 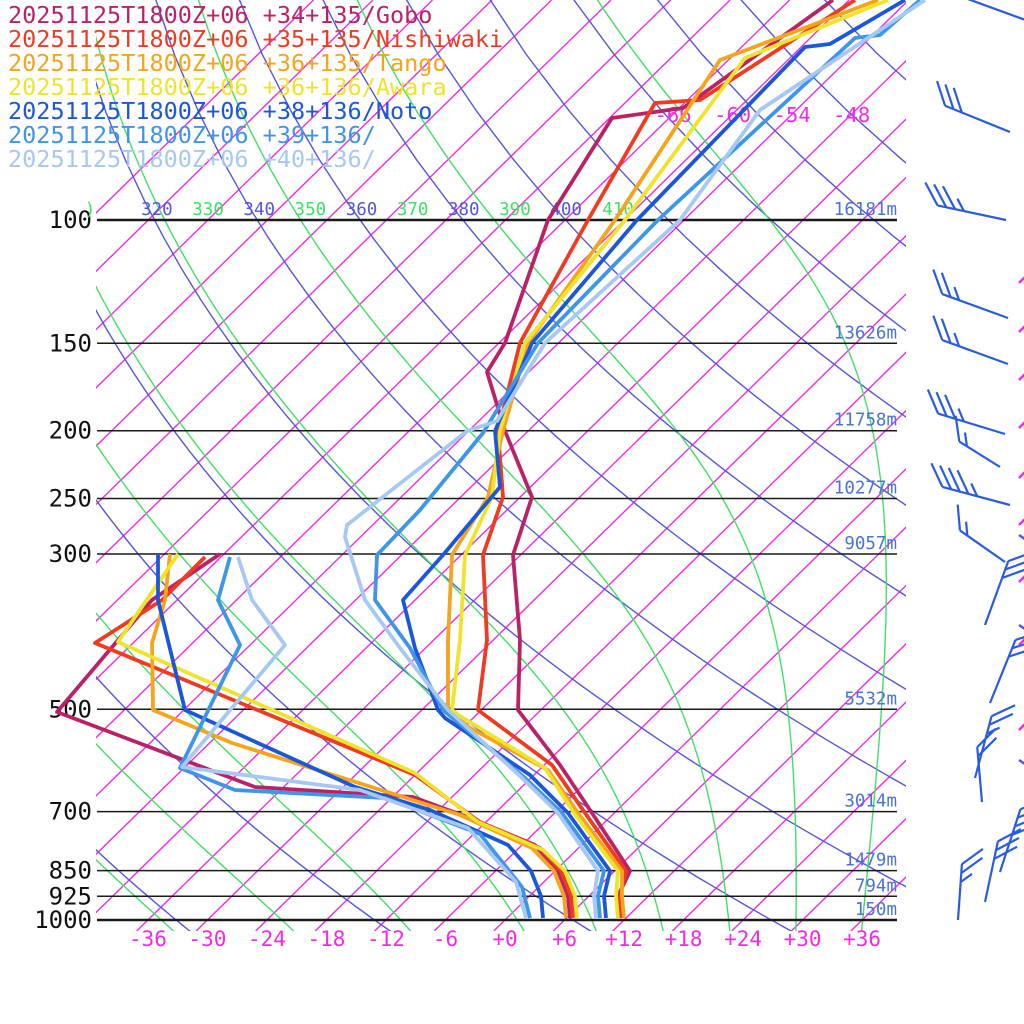 What do you see at coordinates (70, 499) in the screenshot?
I see `pressure-label-250: 250` at bounding box center [70, 499].